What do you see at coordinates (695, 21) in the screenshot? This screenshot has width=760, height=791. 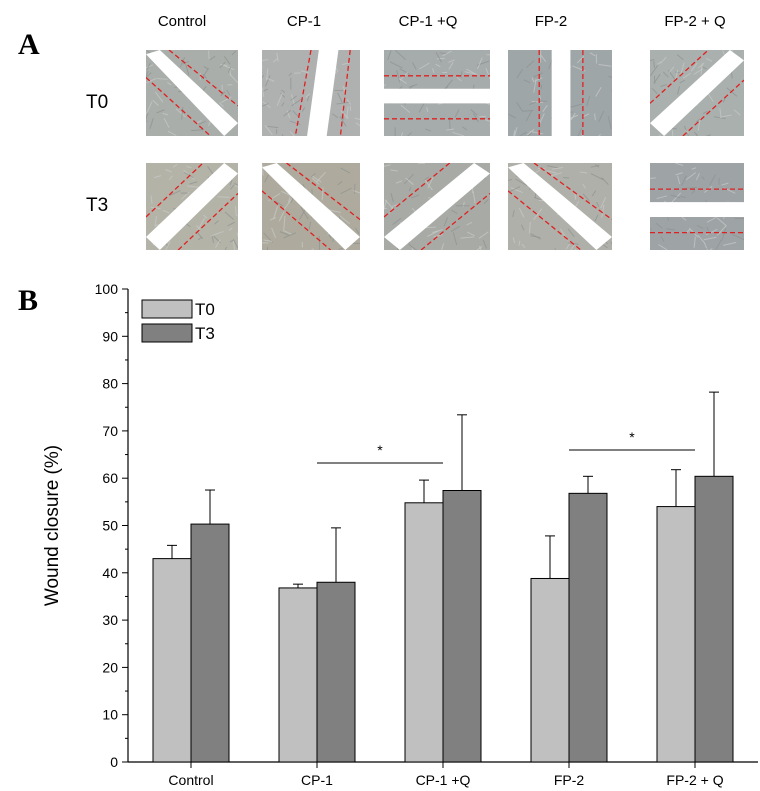 I see `column-label-fp2q: FP-2 + Q` at bounding box center [695, 21].